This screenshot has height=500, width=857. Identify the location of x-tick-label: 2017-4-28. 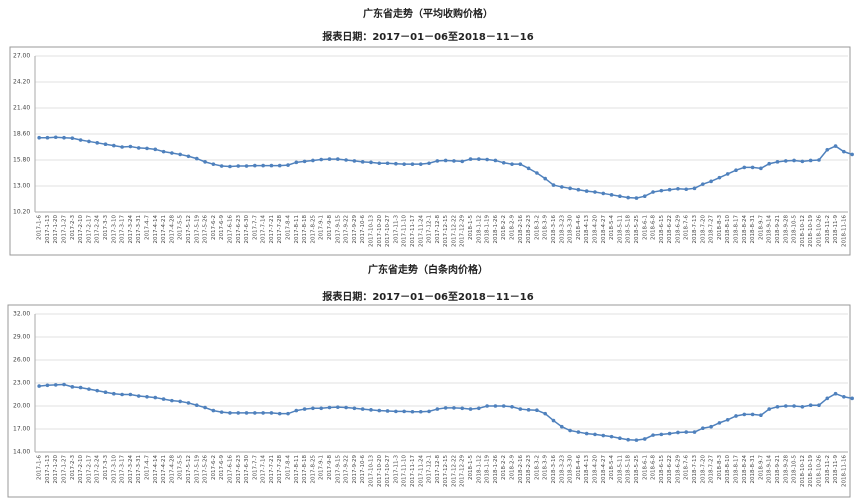
(172, 469).